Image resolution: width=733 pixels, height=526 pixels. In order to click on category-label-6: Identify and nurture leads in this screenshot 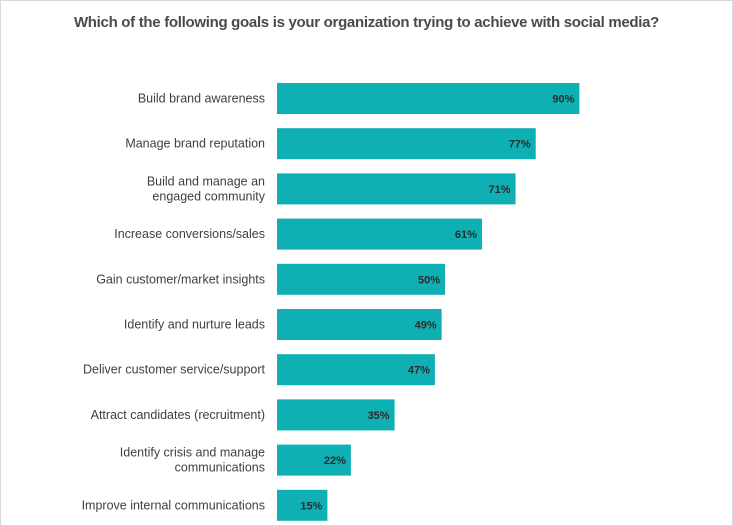, I will do `click(194, 325)`.